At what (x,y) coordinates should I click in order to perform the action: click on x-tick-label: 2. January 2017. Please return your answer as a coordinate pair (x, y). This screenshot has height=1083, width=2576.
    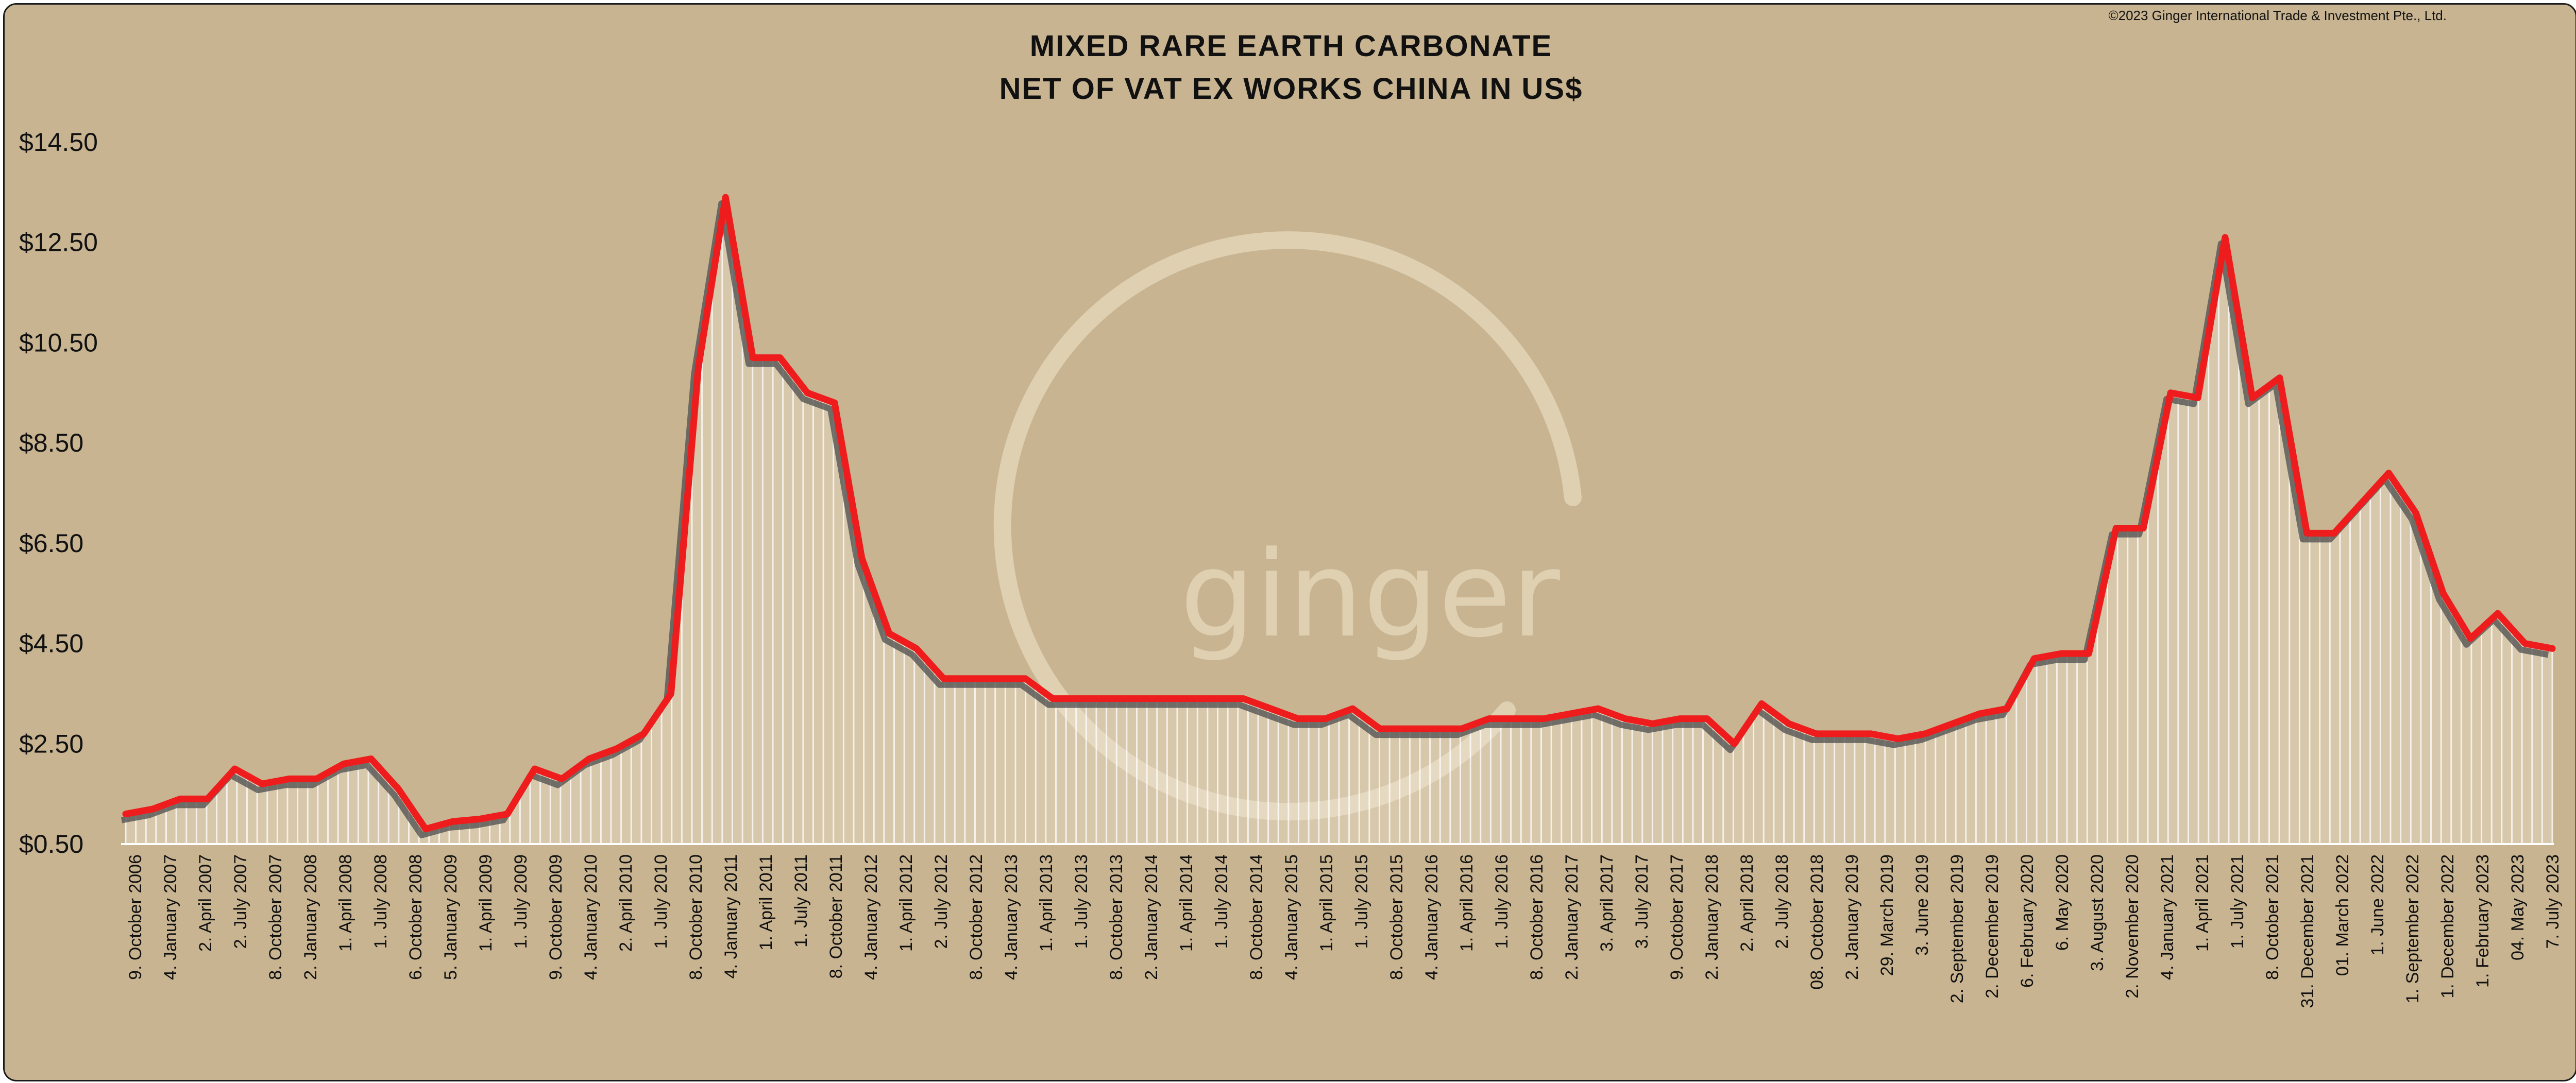
    Looking at the image, I should click on (1572, 917).